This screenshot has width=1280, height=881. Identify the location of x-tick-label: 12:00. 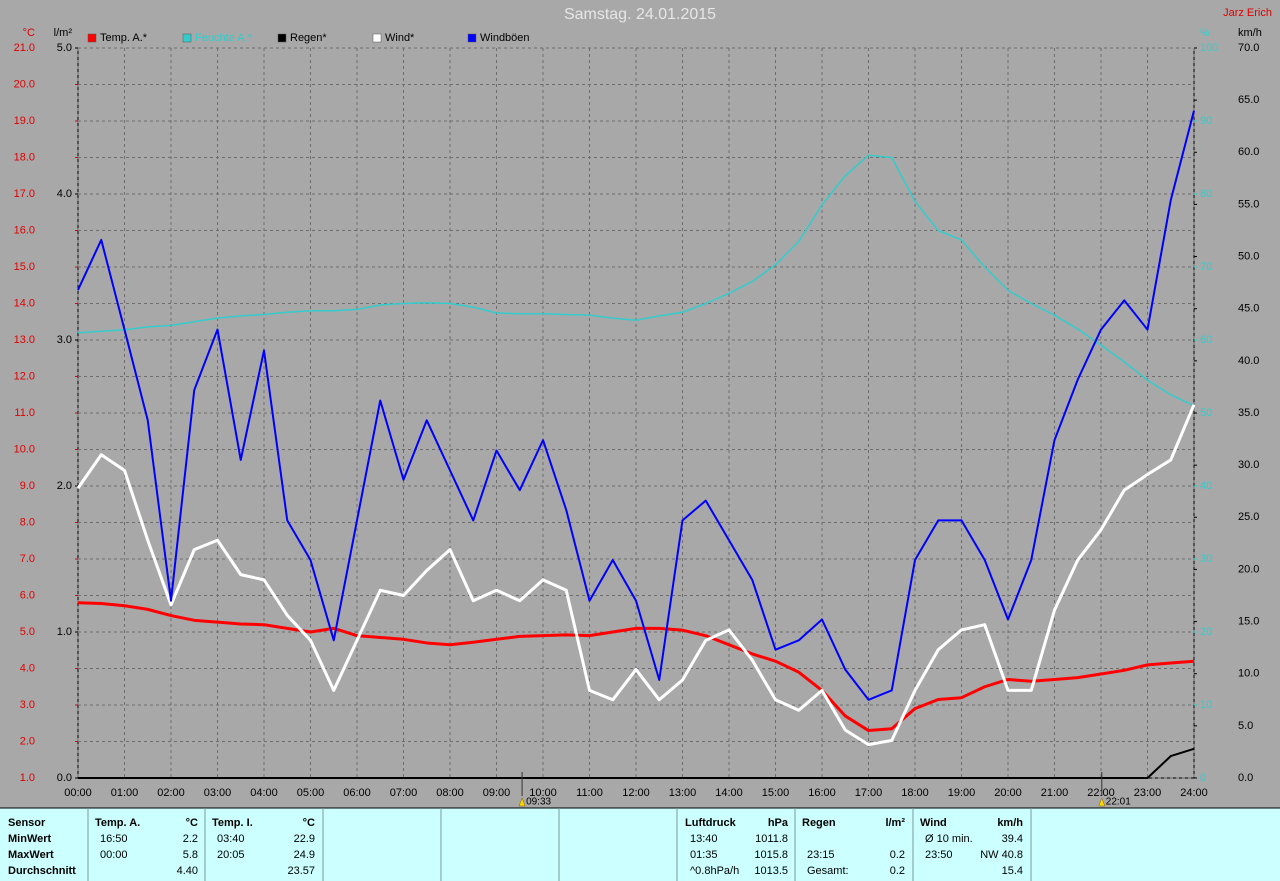
(636, 793).